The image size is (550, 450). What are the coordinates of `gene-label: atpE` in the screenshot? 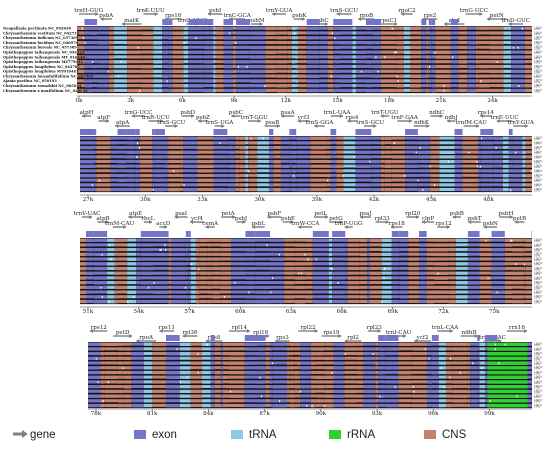 It's located at (135, 214).